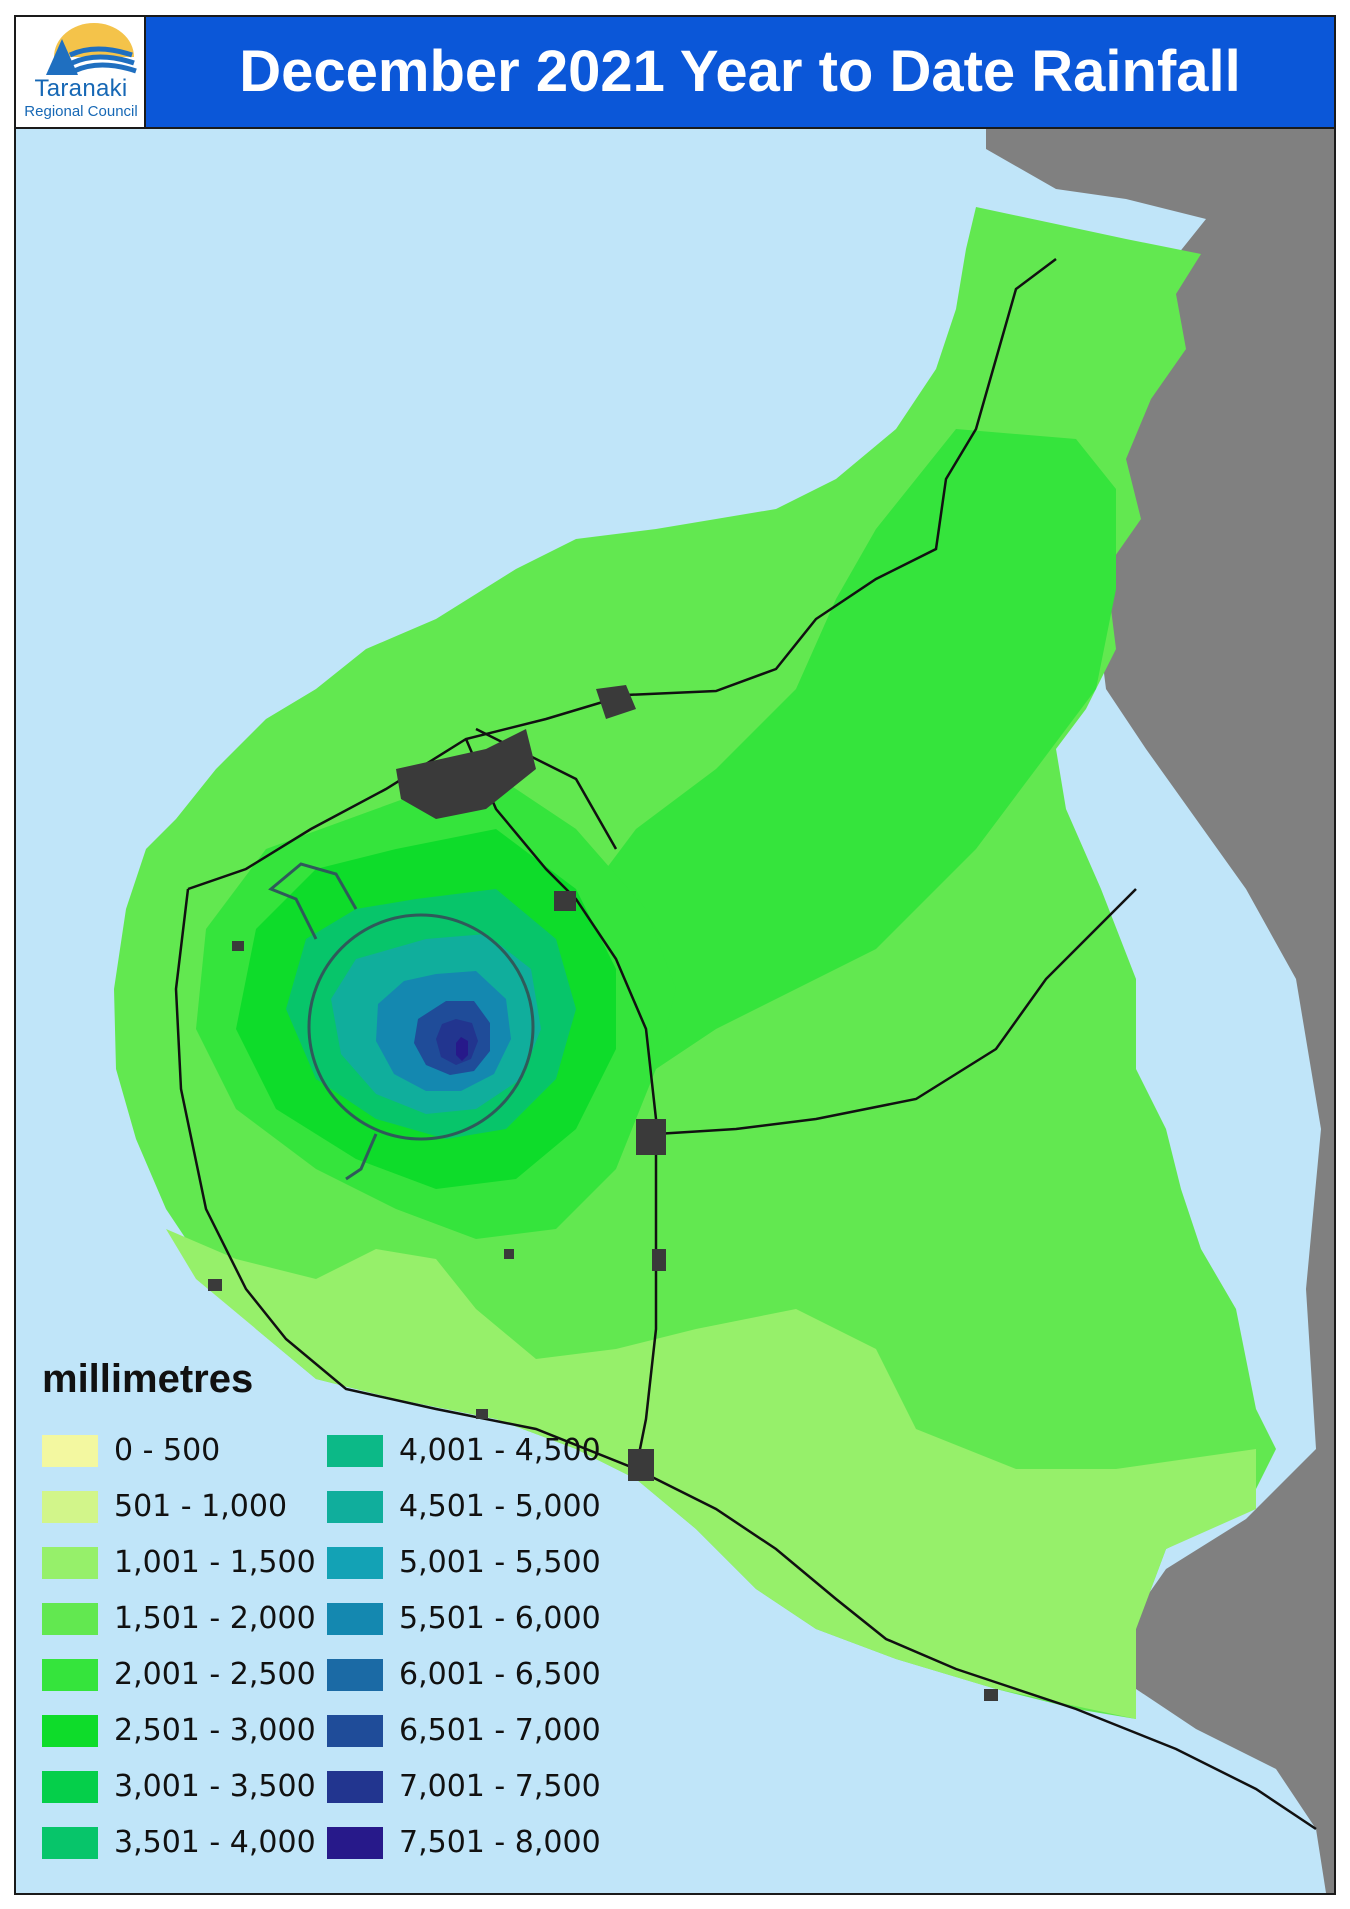 Image resolution: width=1350 pixels, height=1909 pixels. Describe the element at coordinates (500, 1842) in the screenshot. I see `legend-label: 7,501 - 8,000` at that location.